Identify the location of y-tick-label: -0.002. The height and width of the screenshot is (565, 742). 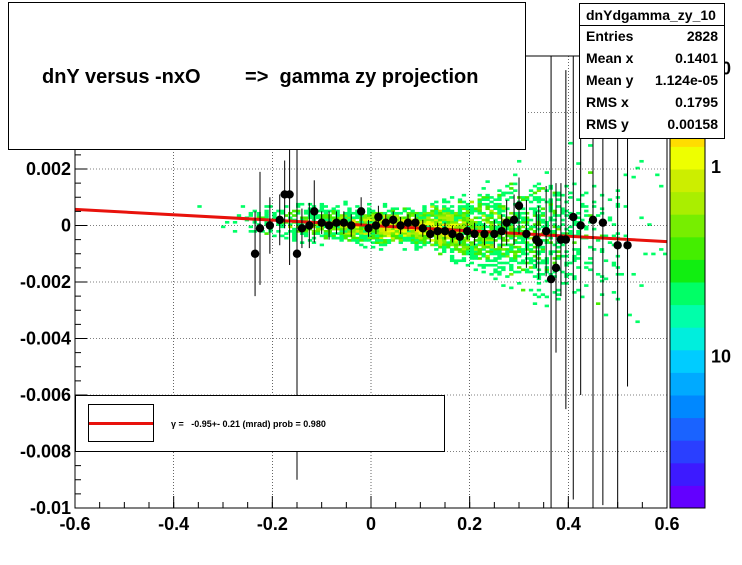
(45, 282).